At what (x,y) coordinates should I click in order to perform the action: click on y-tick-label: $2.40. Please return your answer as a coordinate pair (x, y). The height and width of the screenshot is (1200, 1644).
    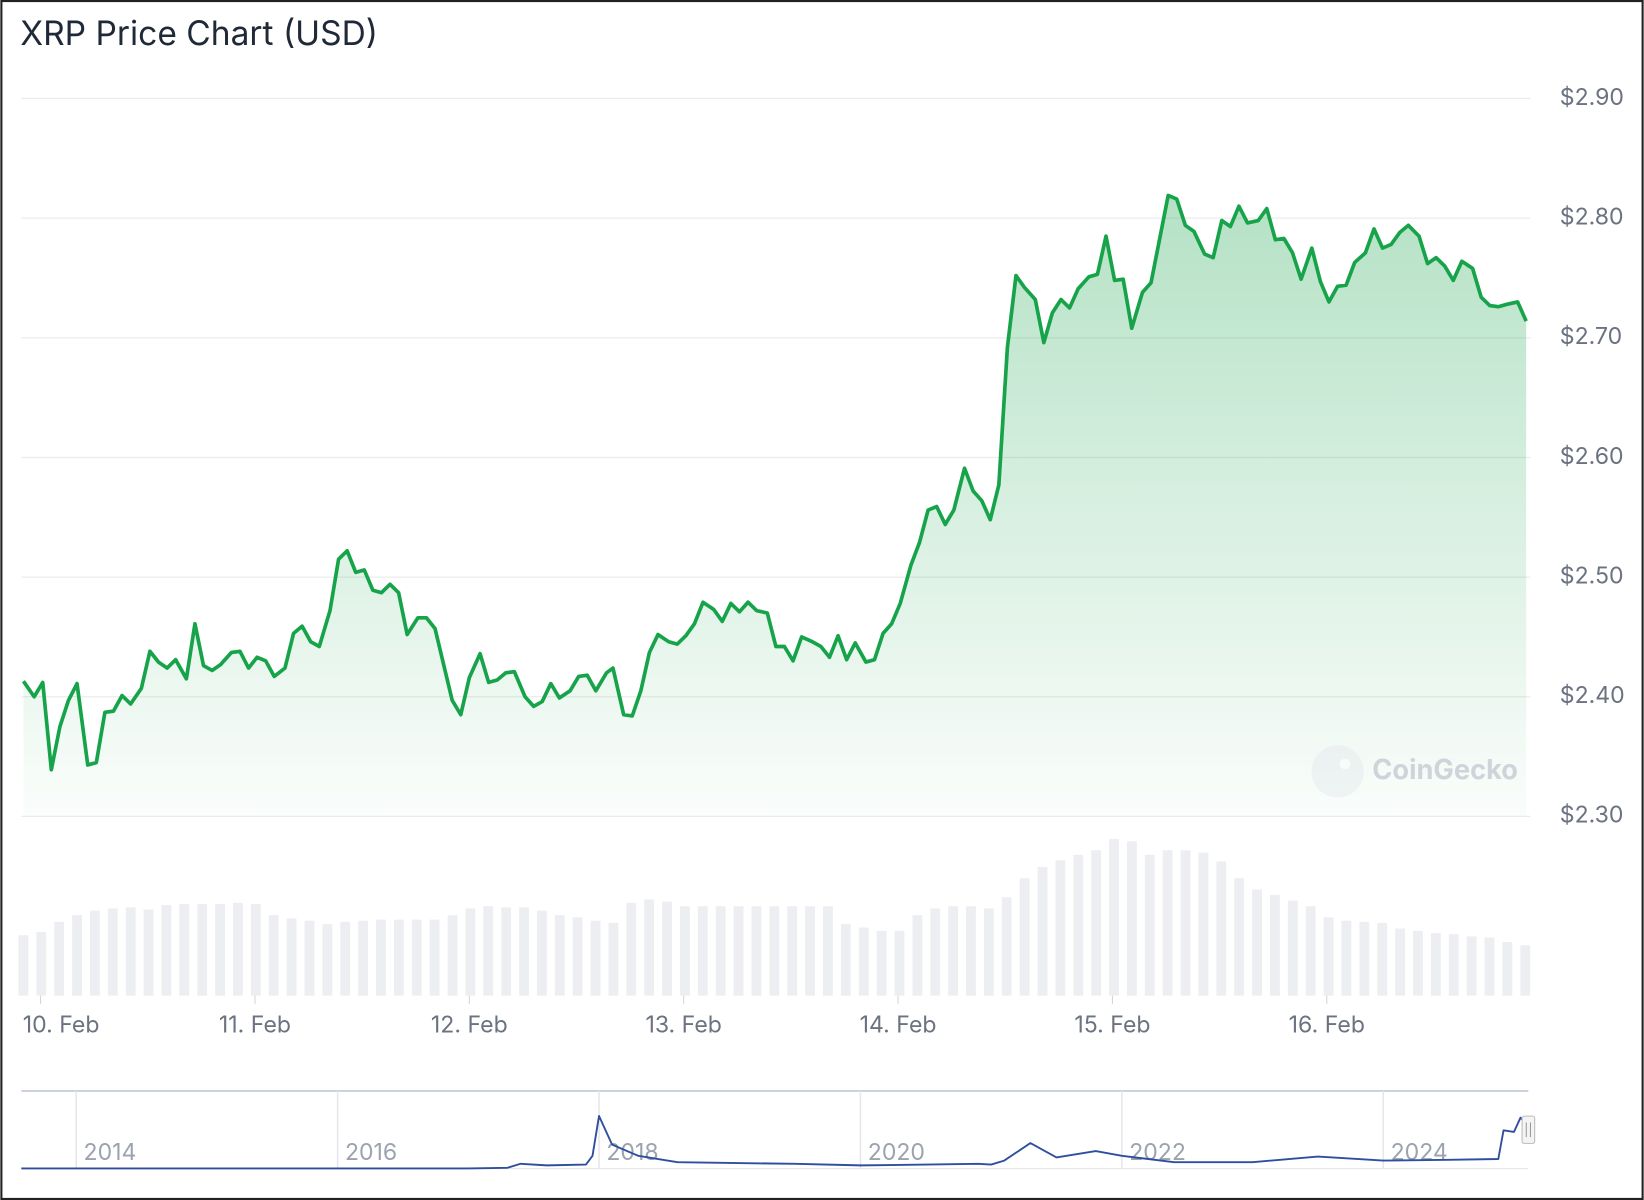
    Looking at the image, I should click on (1592, 695).